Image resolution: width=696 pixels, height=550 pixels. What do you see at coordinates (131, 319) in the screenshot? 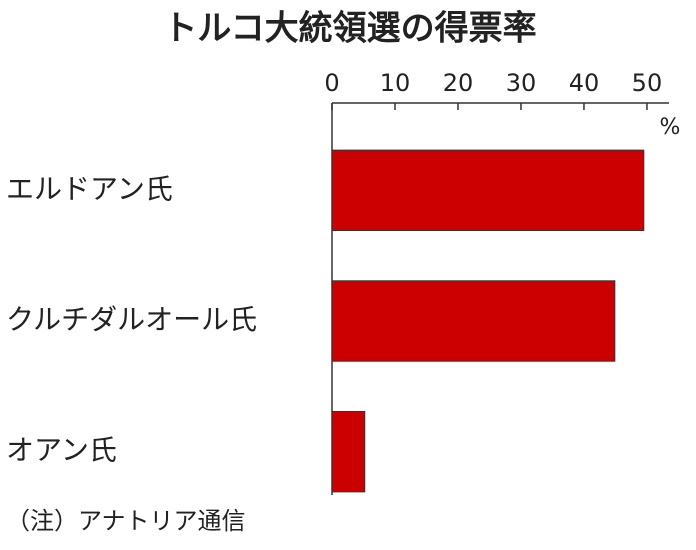
I see `y-tick-label: クルチダルオール氏` at bounding box center [131, 319].